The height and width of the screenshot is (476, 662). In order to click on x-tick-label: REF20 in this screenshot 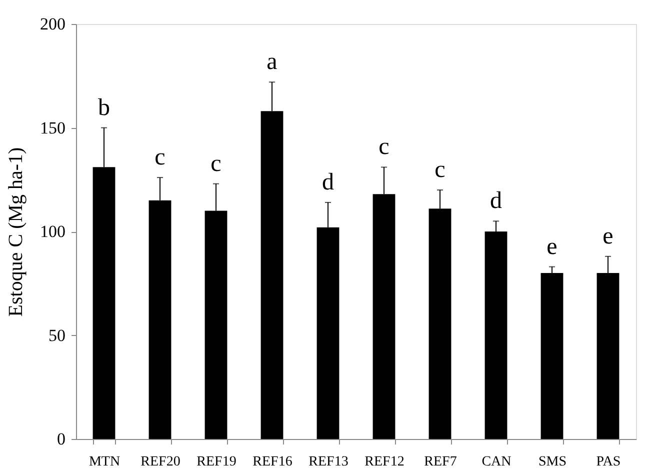, I will do `click(160, 462)`.